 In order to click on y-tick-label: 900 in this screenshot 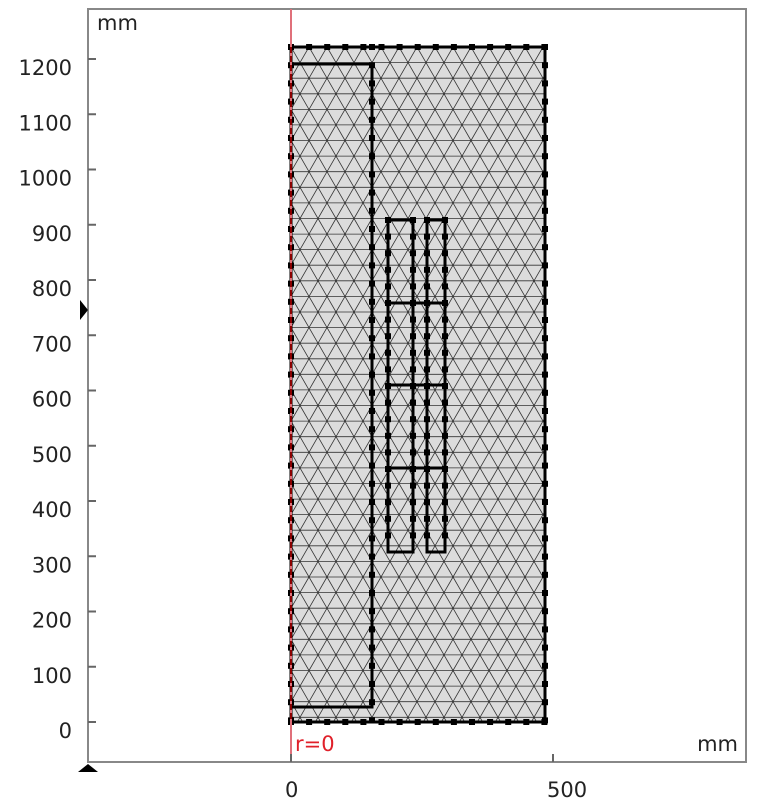, I will do `click(52, 234)`.